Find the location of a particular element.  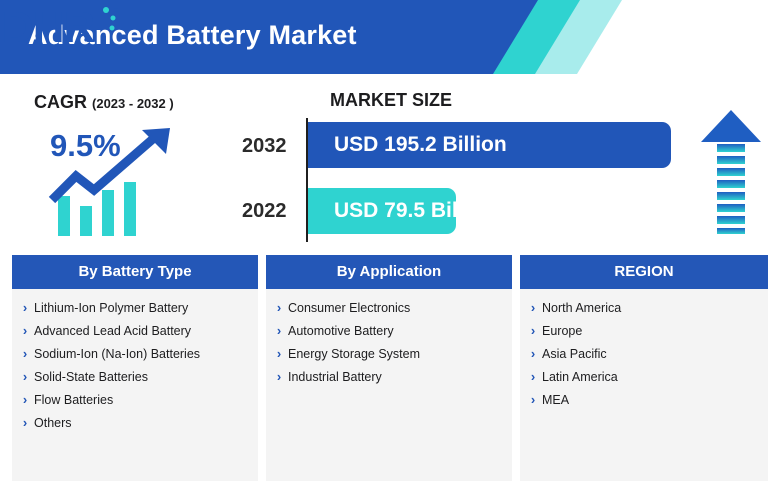

list-item-label: Consumer Electronics is located at coordinates (349, 307).